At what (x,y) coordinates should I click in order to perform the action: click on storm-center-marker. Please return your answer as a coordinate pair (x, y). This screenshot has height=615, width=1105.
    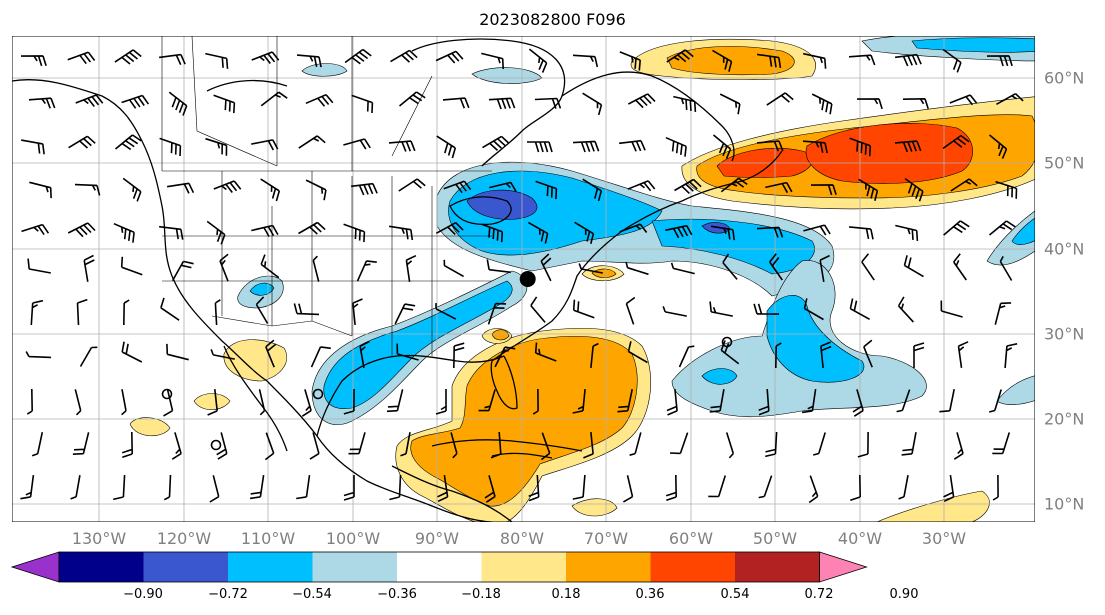
    Looking at the image, I should click on (527, 279).